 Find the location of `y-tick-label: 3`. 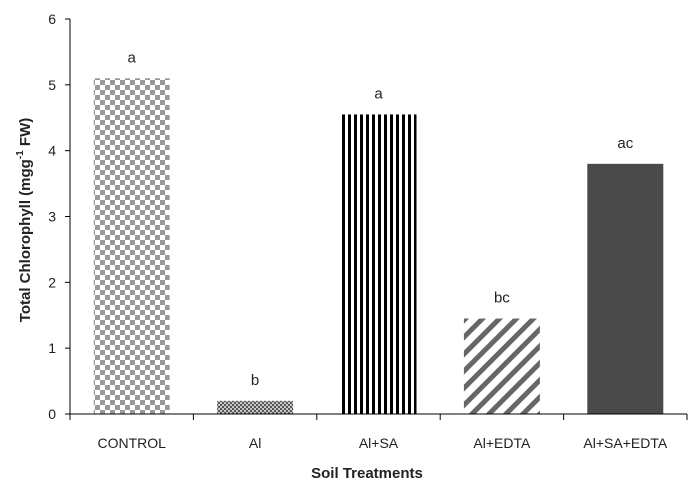

y-tick-label: 3 is located at coordinates (52, 217).